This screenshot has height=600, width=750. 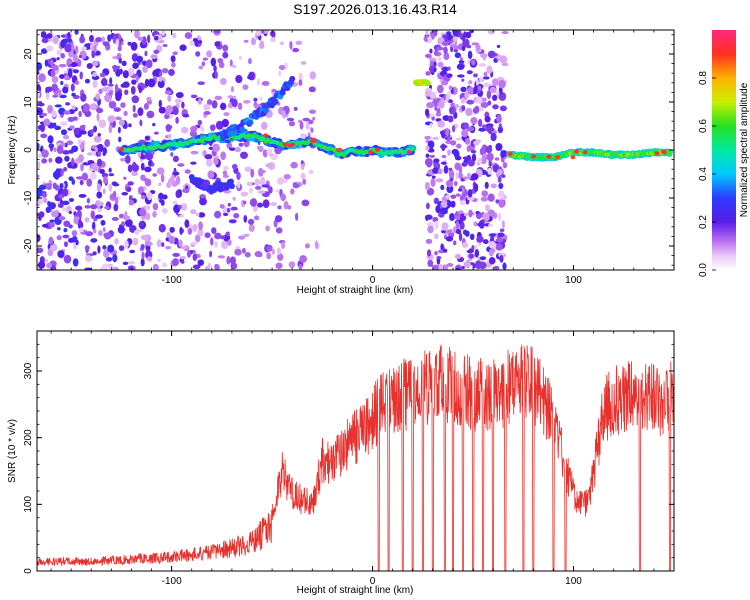 I want to click on spectrogram-x-label: Height of straight line (km), so click(x=355, y=290).